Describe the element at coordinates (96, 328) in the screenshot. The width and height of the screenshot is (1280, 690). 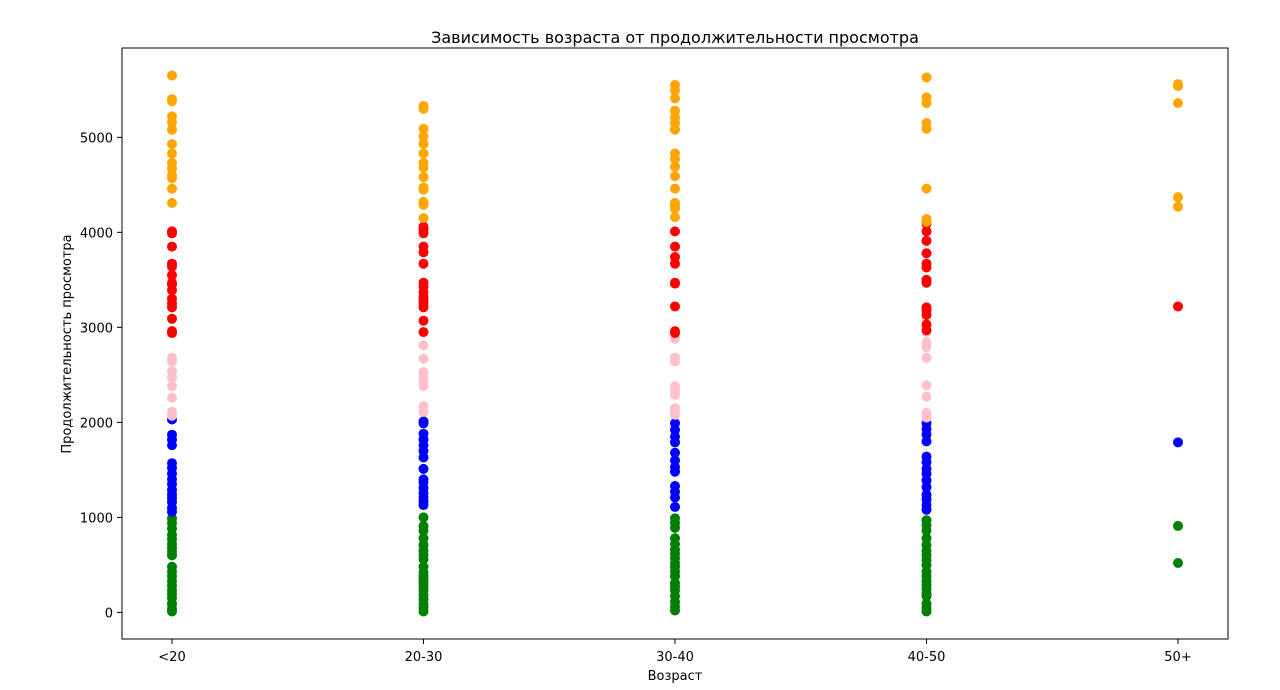
I see `y-tick-label: 3000` at that location.